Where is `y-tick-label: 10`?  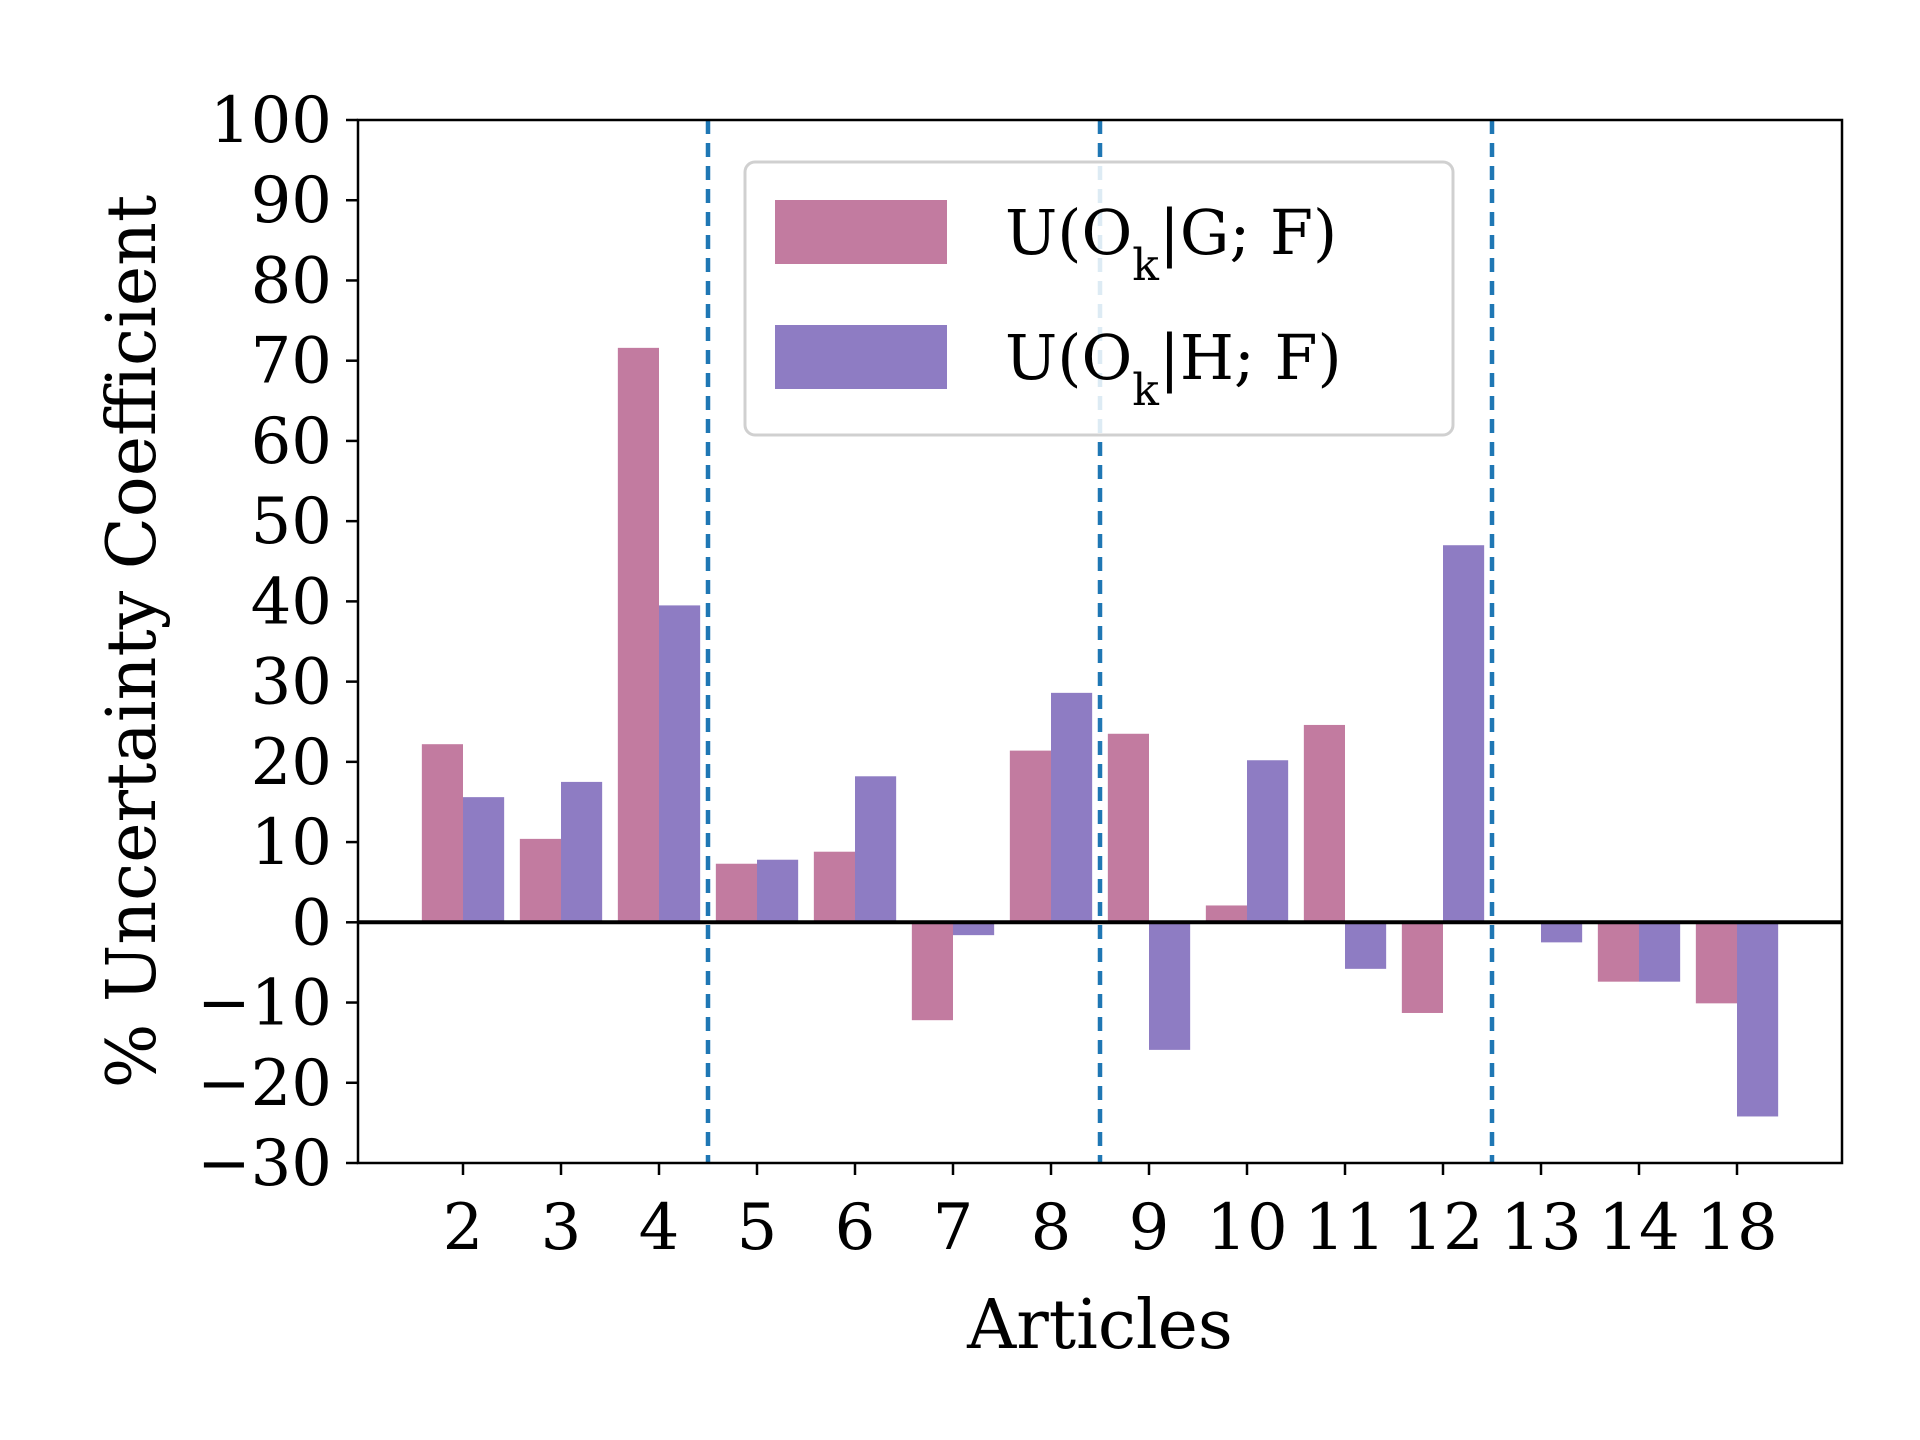 y-tick-label: 10 is located at coordinates (291, 843).